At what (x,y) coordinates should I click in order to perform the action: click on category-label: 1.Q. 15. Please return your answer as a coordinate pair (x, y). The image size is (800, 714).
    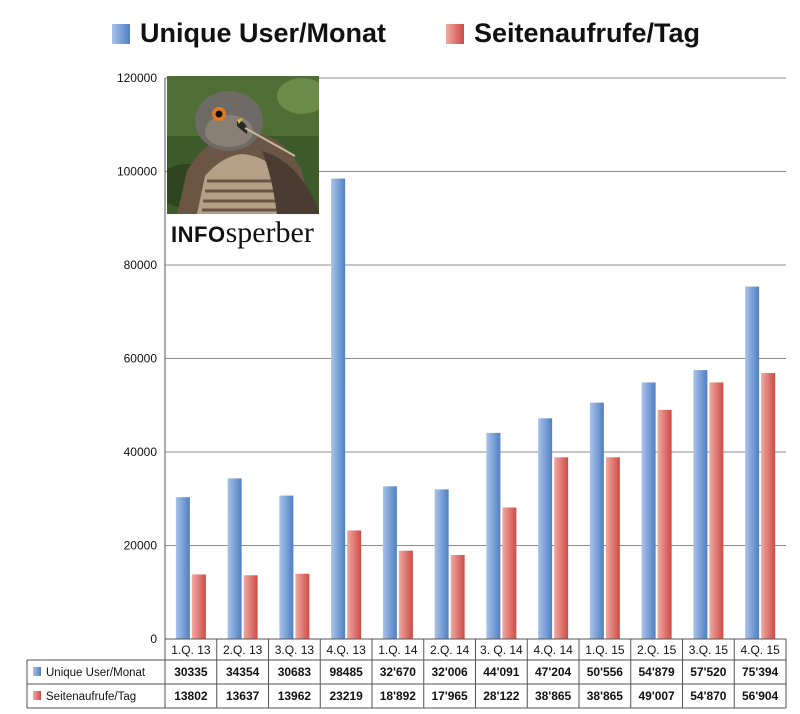
    Looking at the image, I should click on (605, 650).